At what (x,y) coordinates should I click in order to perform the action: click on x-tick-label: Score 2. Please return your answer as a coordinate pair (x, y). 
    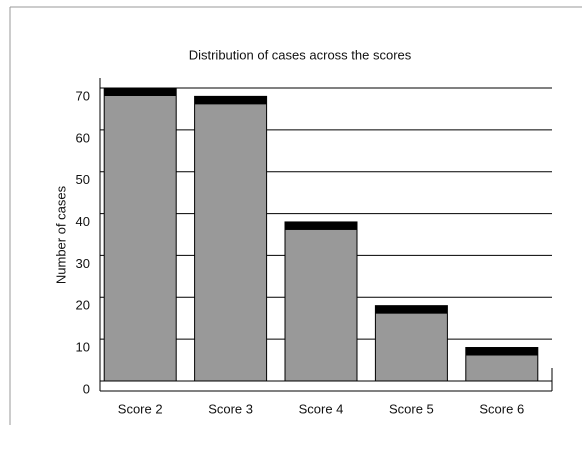
    Looking at the image, I should click on (140, 408).